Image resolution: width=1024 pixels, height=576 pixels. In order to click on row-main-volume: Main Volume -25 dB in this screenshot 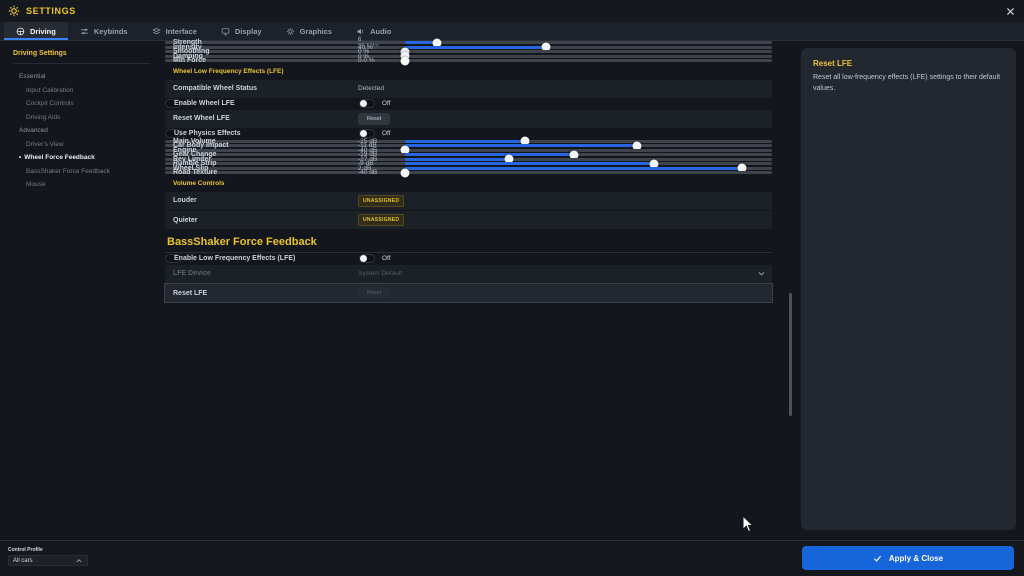, I will do `click(468, 141)`.